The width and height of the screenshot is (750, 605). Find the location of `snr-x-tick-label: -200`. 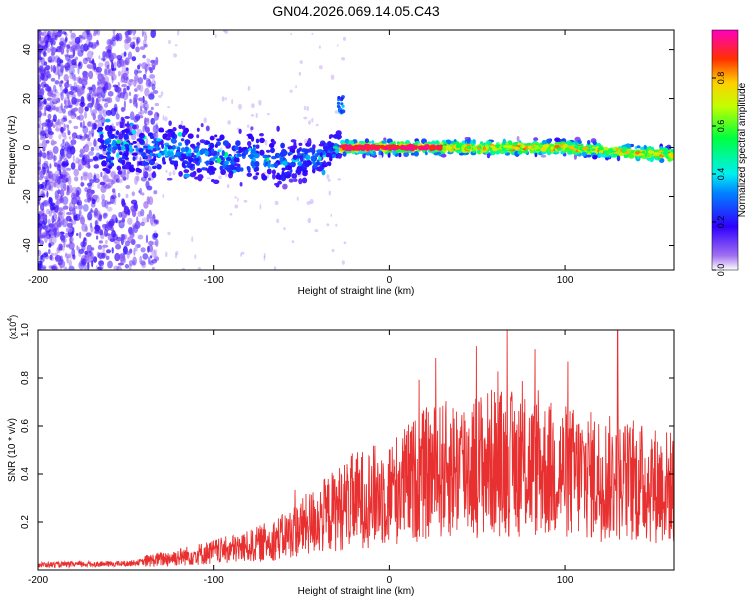

snr-x-tick-label: -200 is located at coordinates (38, 580).